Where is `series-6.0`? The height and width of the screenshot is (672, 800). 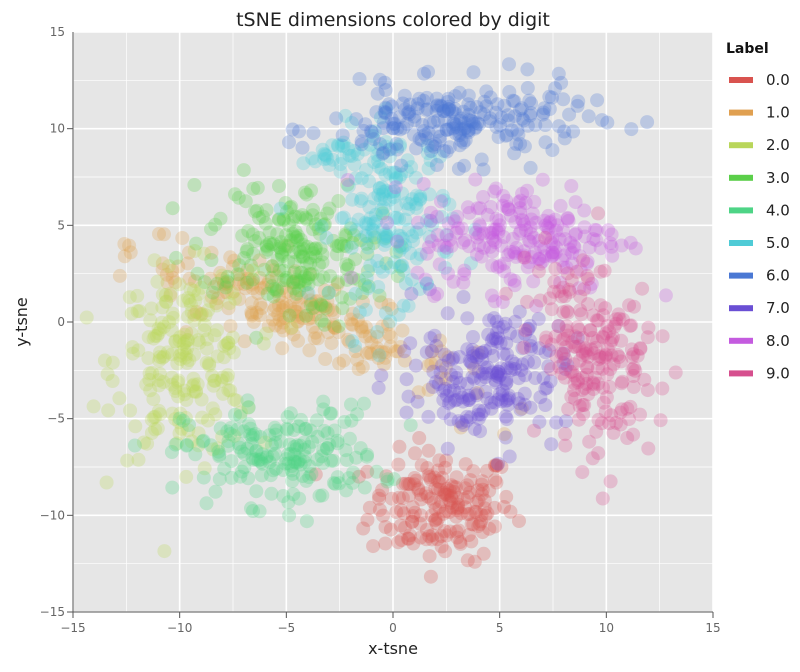
series-6.0 is located at coordinates (468, 117).